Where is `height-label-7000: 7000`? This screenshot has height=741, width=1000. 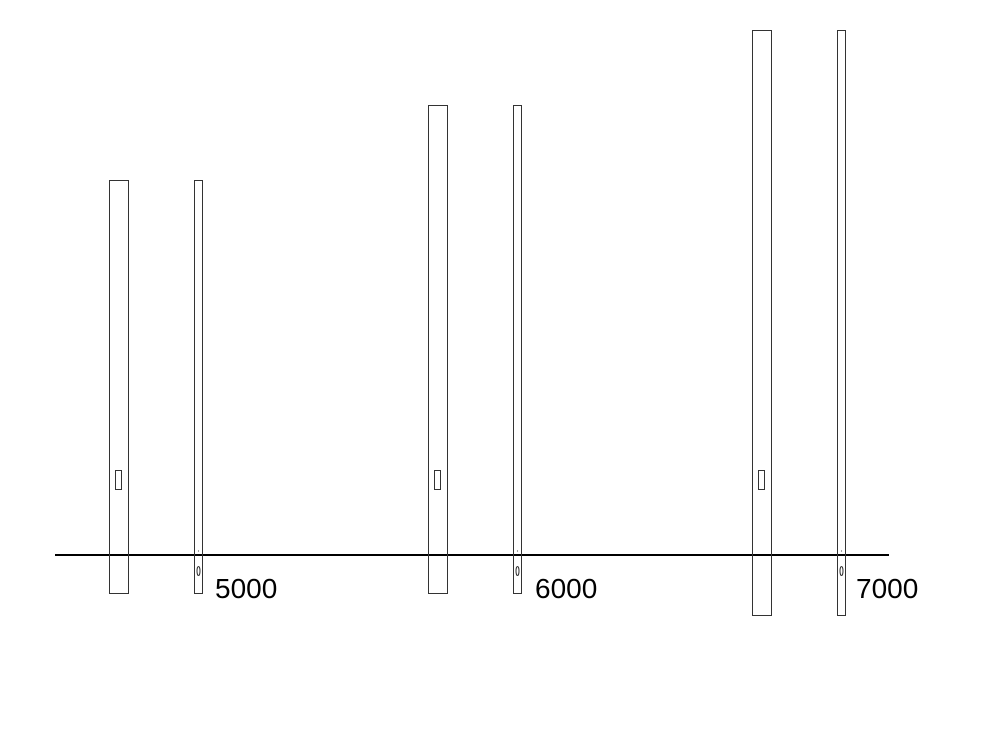 height-label-7000: 7000 is located at coordinates (887, 588).